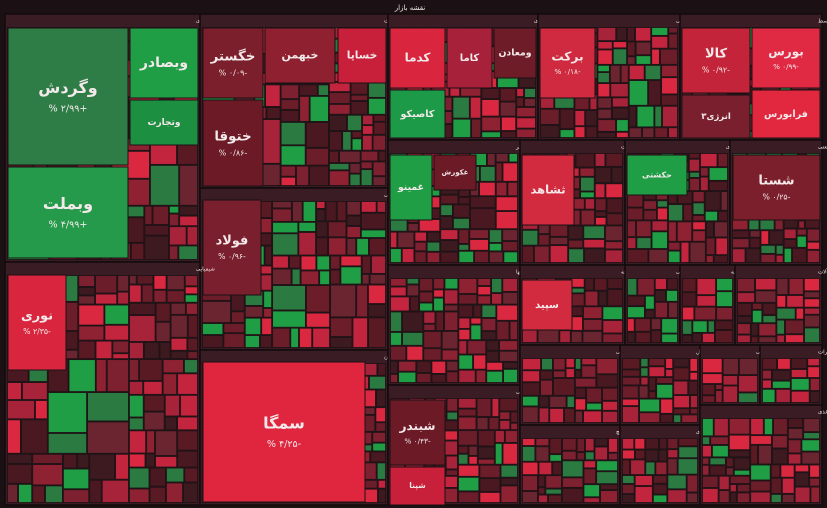 This screenshot has height=508, width=827. Describe the element at coordinates (362, 55) in the screenshot. I see `tile-name: خساپا` at that location.